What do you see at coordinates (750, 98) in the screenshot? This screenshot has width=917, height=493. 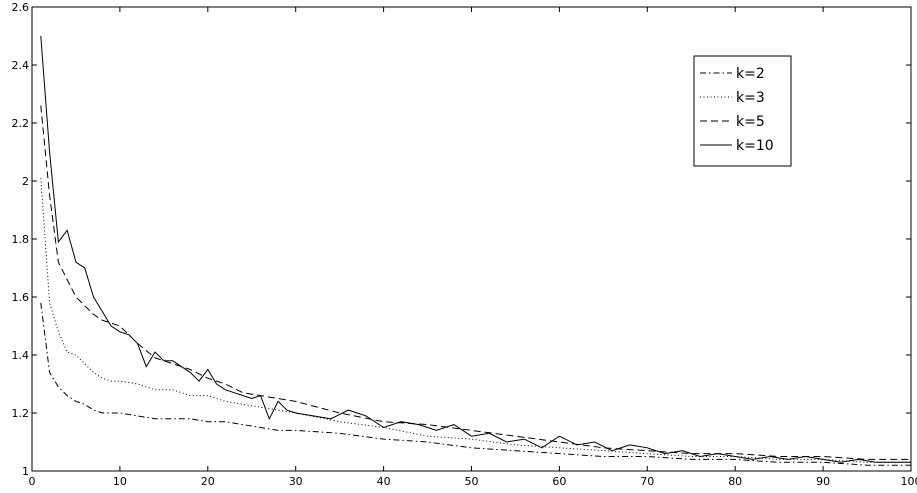 I see `legend-label: k=3` at bounding box center [750, 98].